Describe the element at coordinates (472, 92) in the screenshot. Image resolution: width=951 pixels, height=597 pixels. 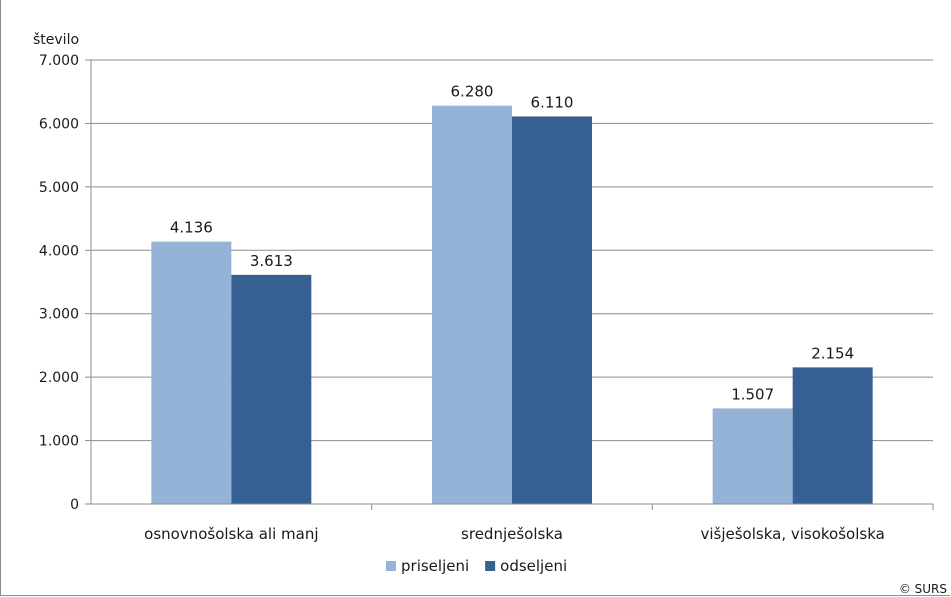
I see `data-label: 6.280` at that location.